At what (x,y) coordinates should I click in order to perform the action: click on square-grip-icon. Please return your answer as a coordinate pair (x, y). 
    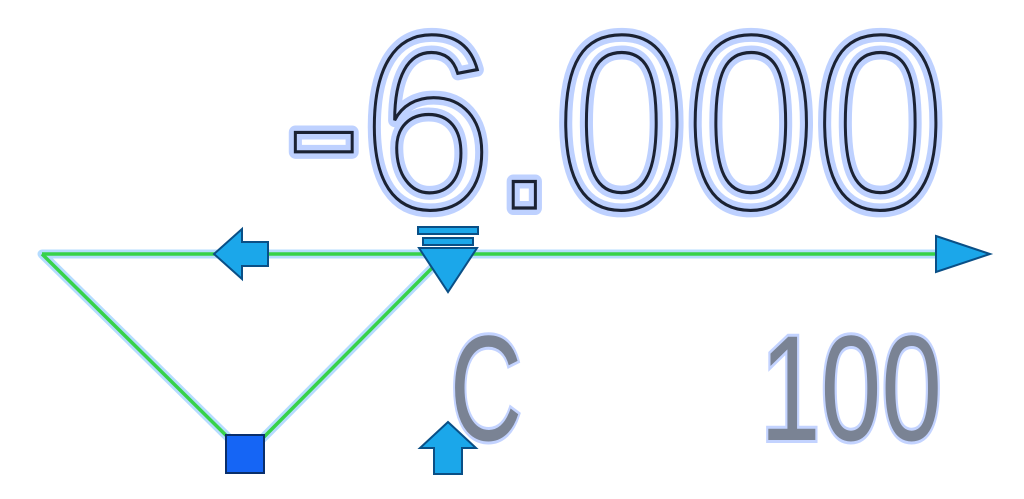
    Looking at the image, I should click on (245, 454).